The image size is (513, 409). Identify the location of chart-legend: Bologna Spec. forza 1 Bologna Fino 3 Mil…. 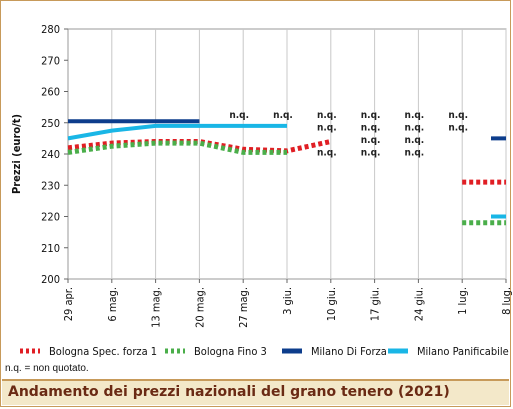
(264, 351).